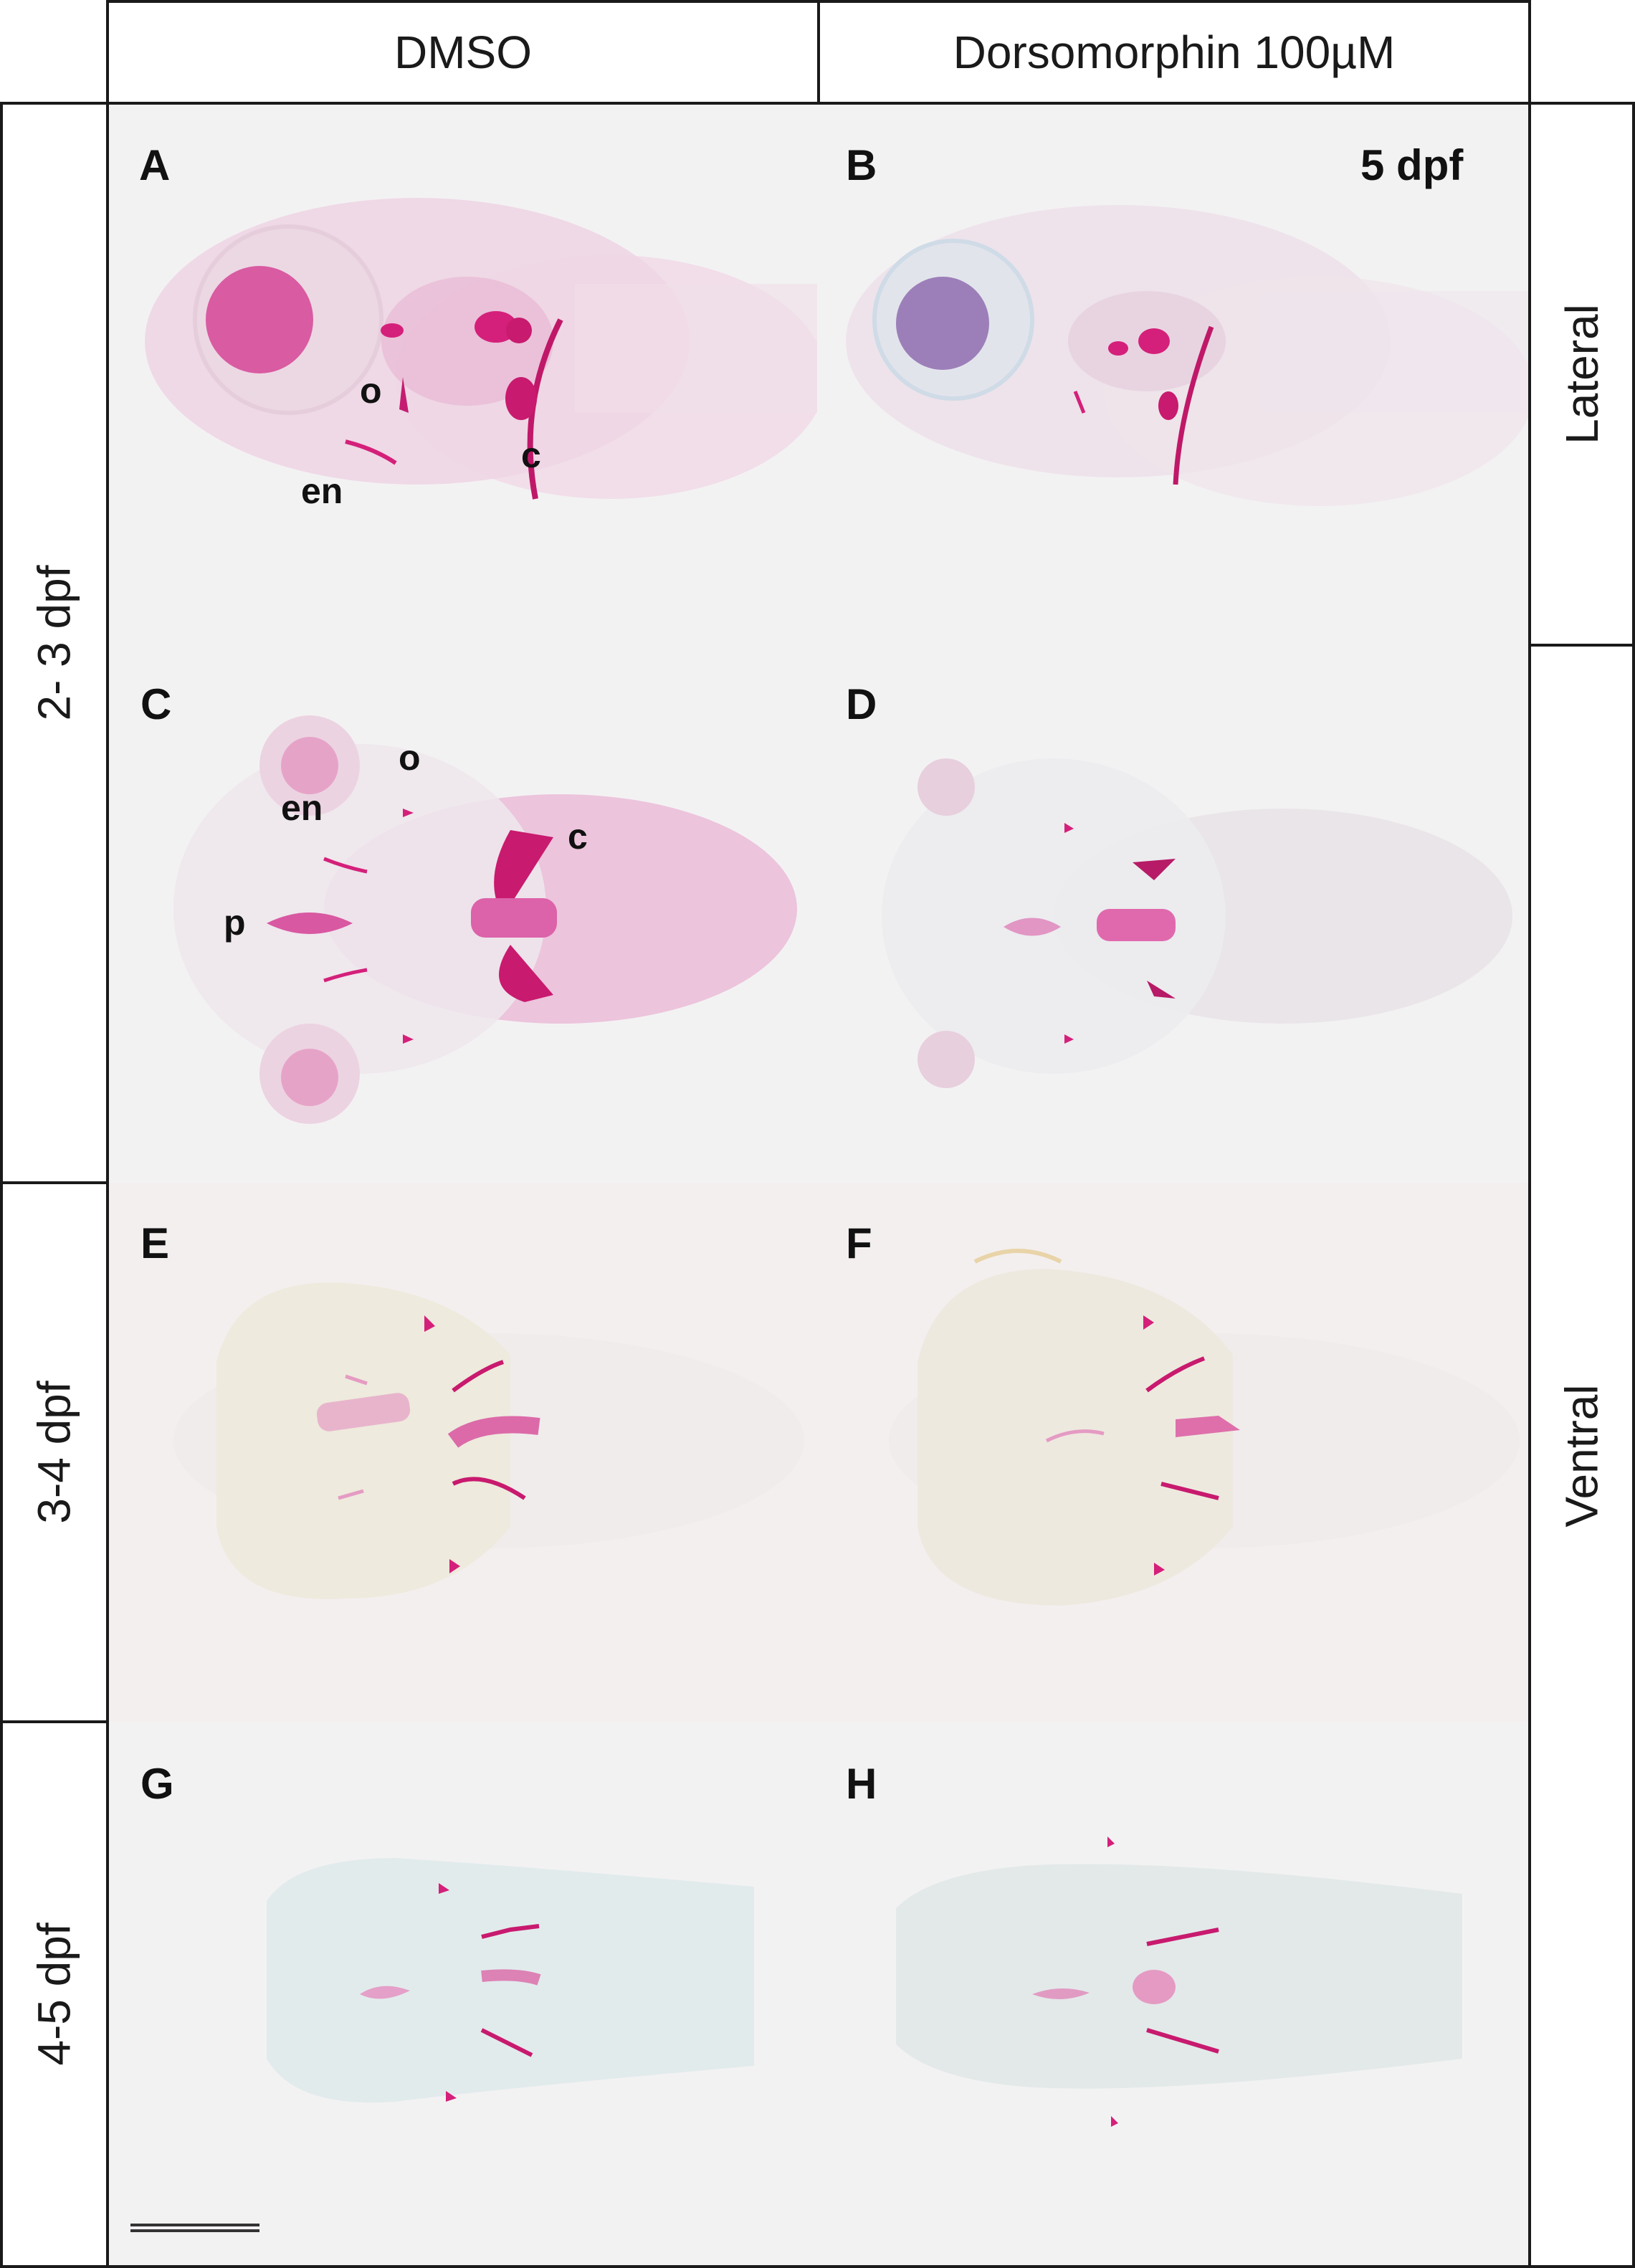 The image size is (1635, 2268). I want to click on panel-b-letter: B, so click(862, 165).